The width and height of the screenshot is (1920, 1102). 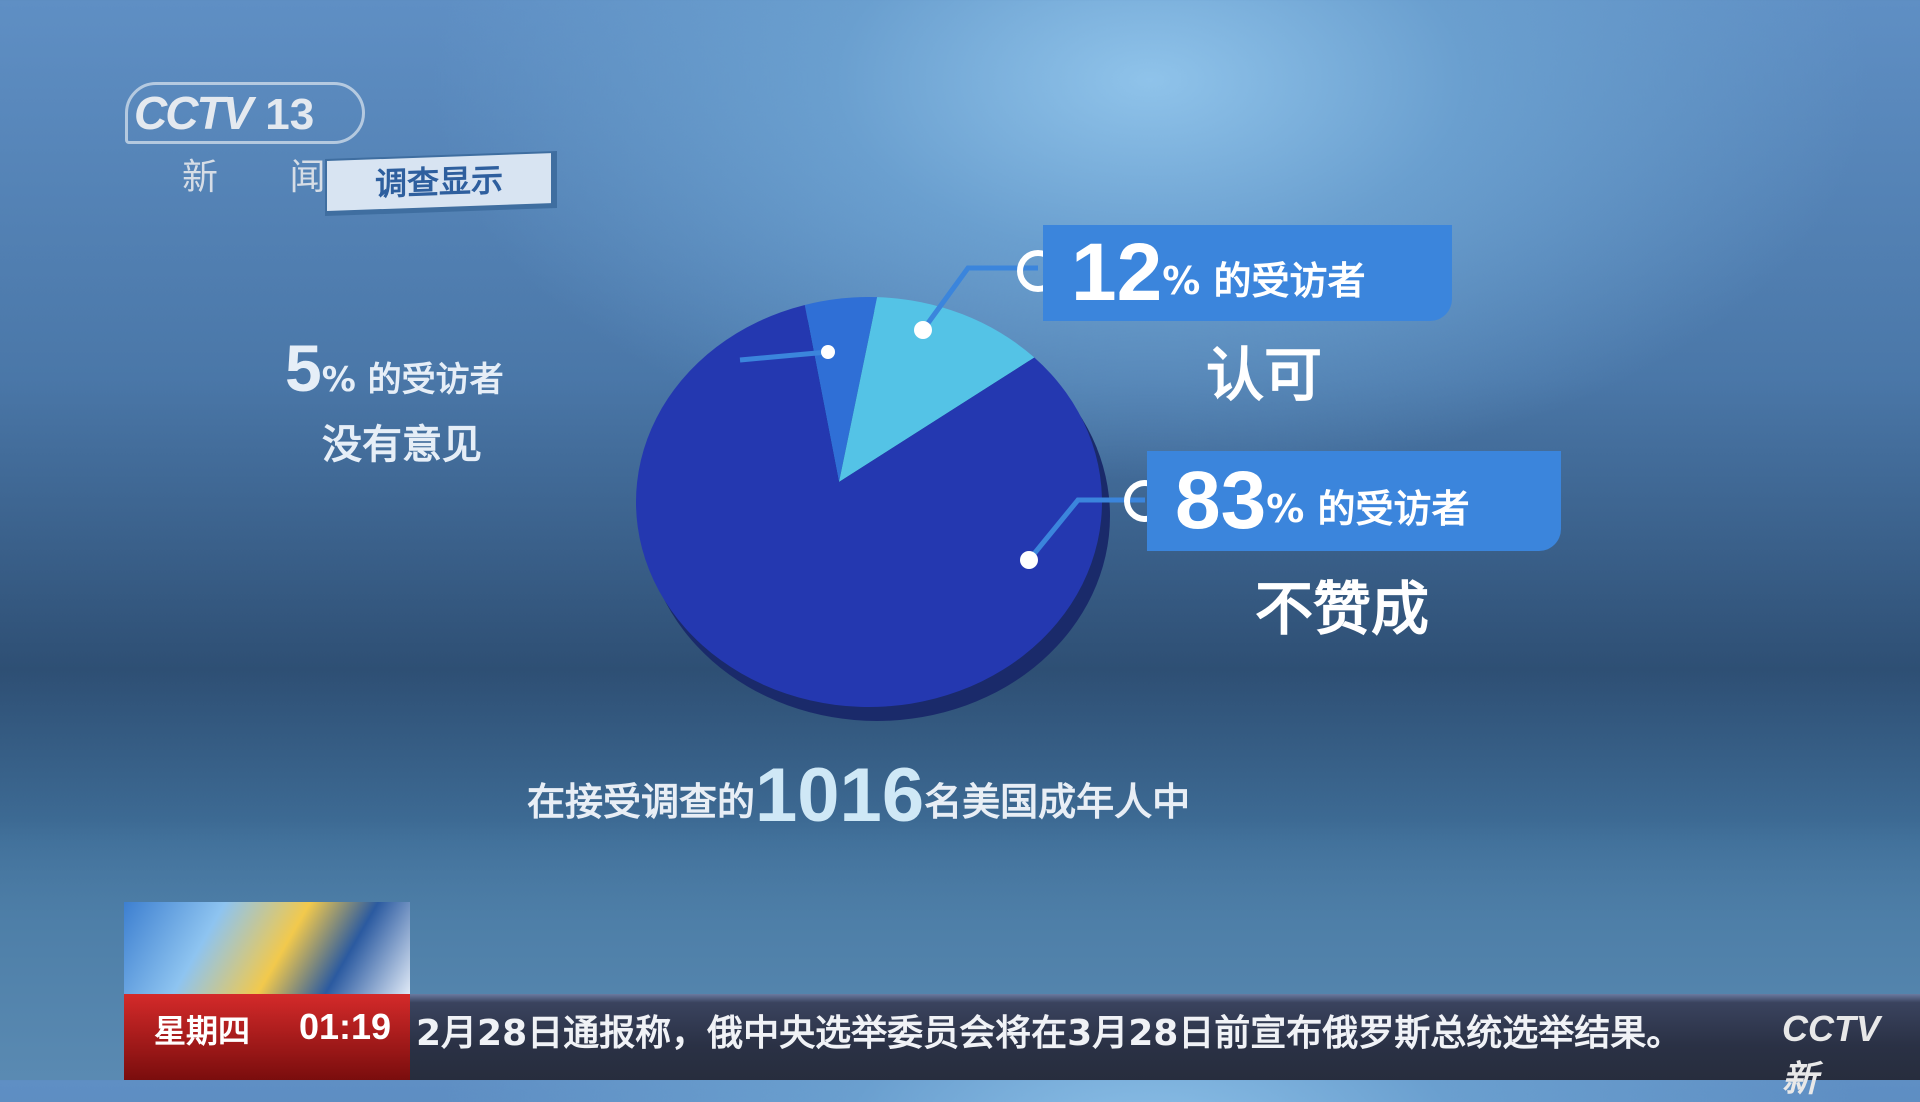 What do you see at coordinates (1831, 1053) in the screenshot?
I see `ticker-logo: CCTV 新` at bounding box center [1831, 1053].